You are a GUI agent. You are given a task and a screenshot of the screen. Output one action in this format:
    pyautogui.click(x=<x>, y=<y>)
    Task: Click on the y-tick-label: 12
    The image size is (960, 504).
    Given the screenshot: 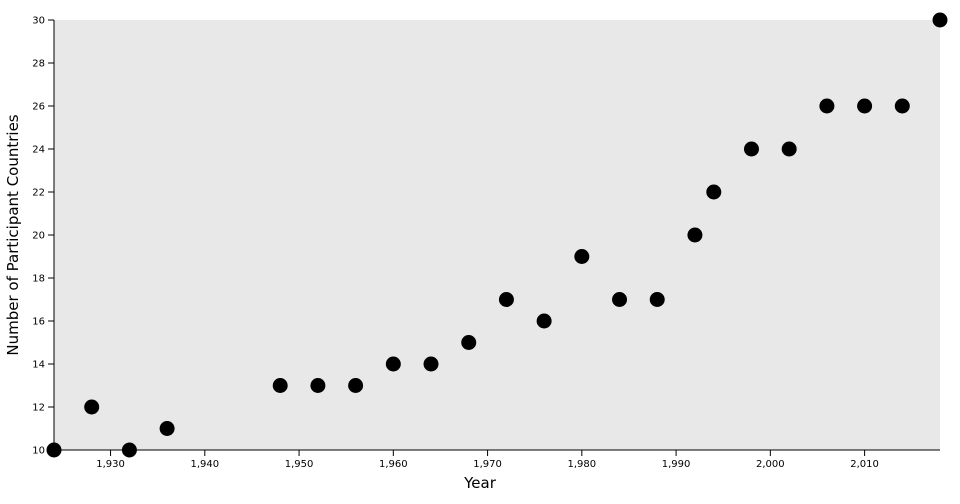 What is the action you would take?
    pyautogui.click(x=38, y=408)
    